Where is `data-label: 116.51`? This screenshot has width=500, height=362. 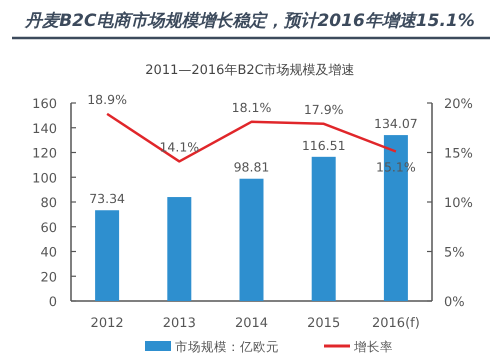
data-label: 116.51 is located at coordinates (324, 145).